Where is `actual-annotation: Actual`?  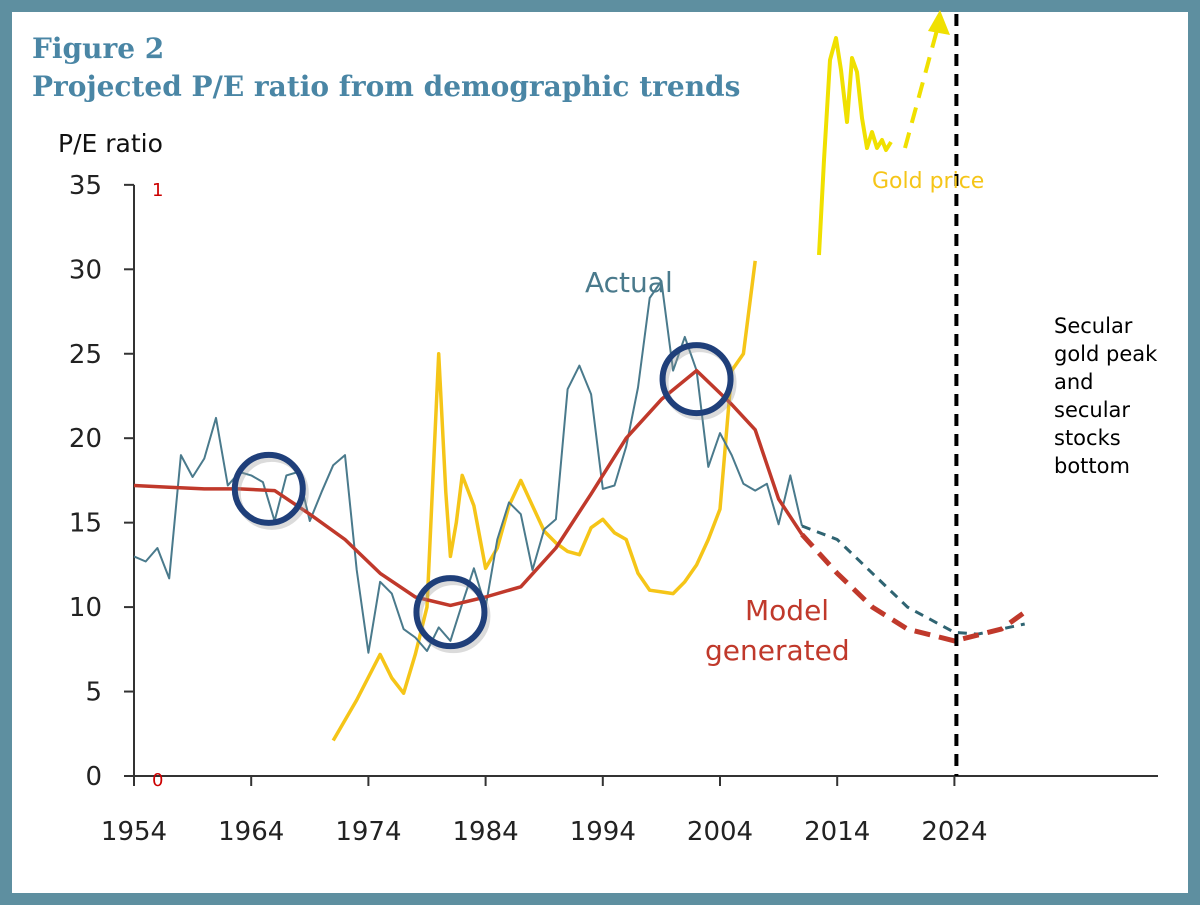
actual-annotation: Actual is located at coordinates (629, 282).